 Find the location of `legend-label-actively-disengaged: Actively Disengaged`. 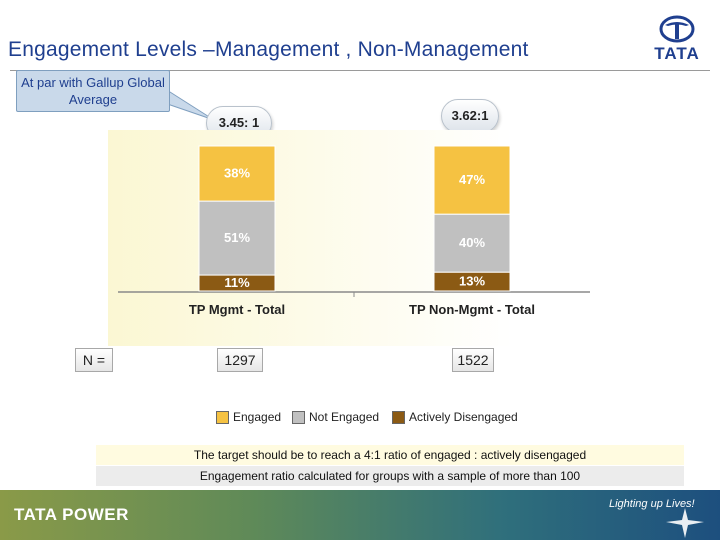

legend-label-actively-disengaged: Actively Disengaged is located at coordinates (463, 417).